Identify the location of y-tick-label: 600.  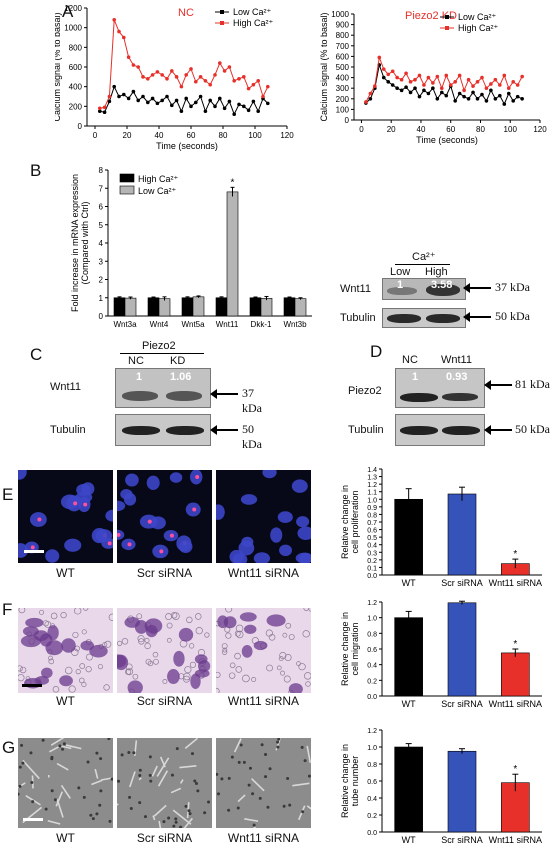
(76, 67).